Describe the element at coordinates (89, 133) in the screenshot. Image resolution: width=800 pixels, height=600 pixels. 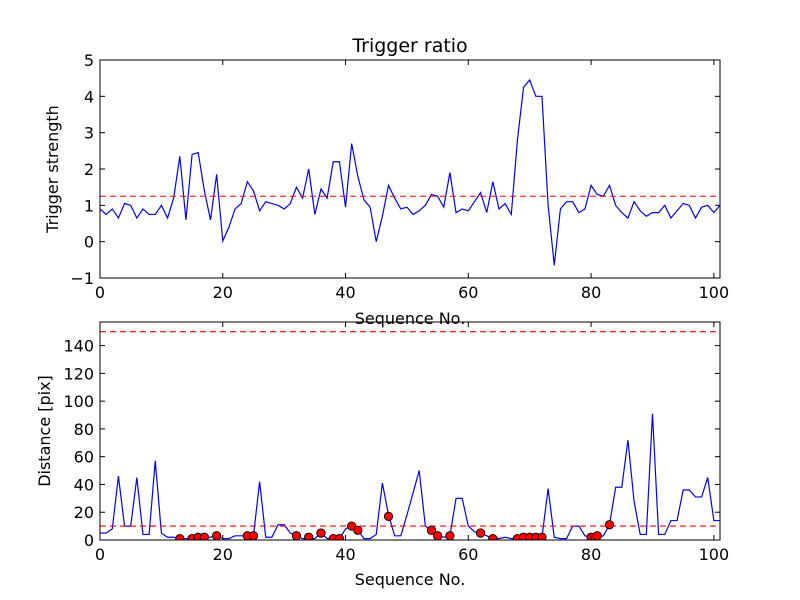
I see `y-tick-label: 3` at that location.